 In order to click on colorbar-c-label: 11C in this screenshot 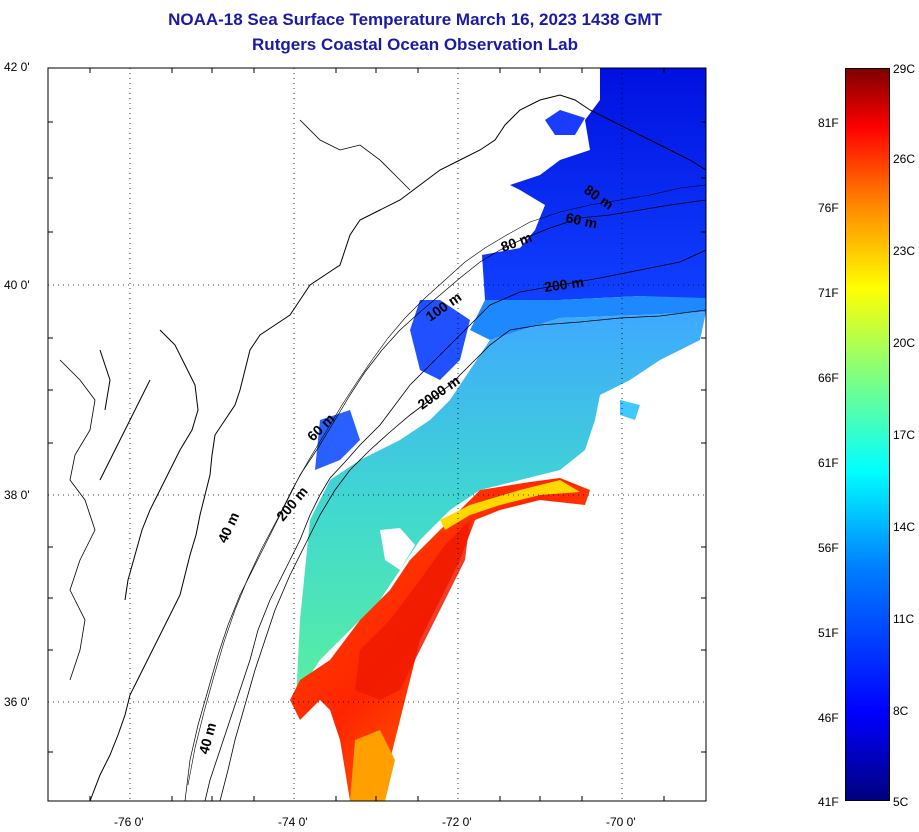, I will do `click(904, 619)`.